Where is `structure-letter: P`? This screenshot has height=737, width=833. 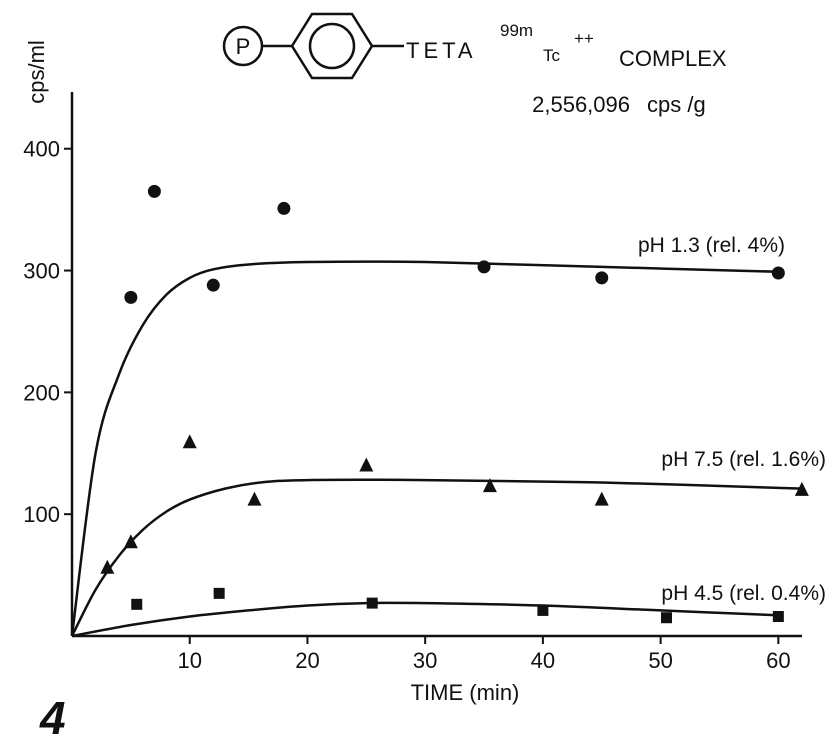 structure-letter: P is located at coordinates (243, 46).